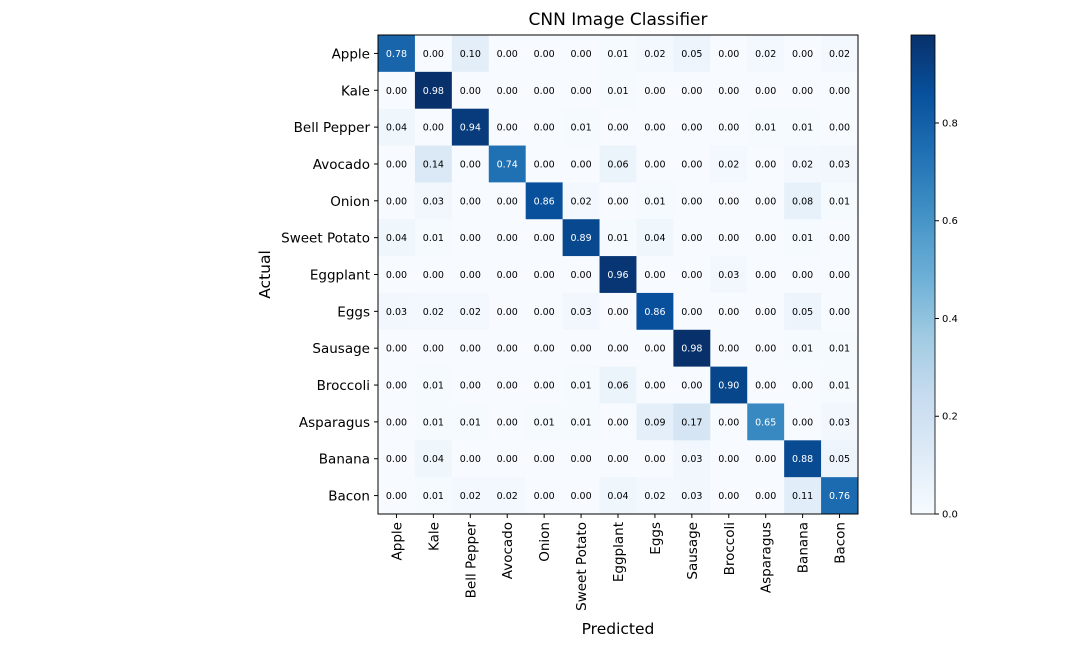 The image size is (1080, 648). What do you see at coordinates (433, 164) in the screenshot?
I see `cell-value-label: 0.14` at bounding box center [433, 164].